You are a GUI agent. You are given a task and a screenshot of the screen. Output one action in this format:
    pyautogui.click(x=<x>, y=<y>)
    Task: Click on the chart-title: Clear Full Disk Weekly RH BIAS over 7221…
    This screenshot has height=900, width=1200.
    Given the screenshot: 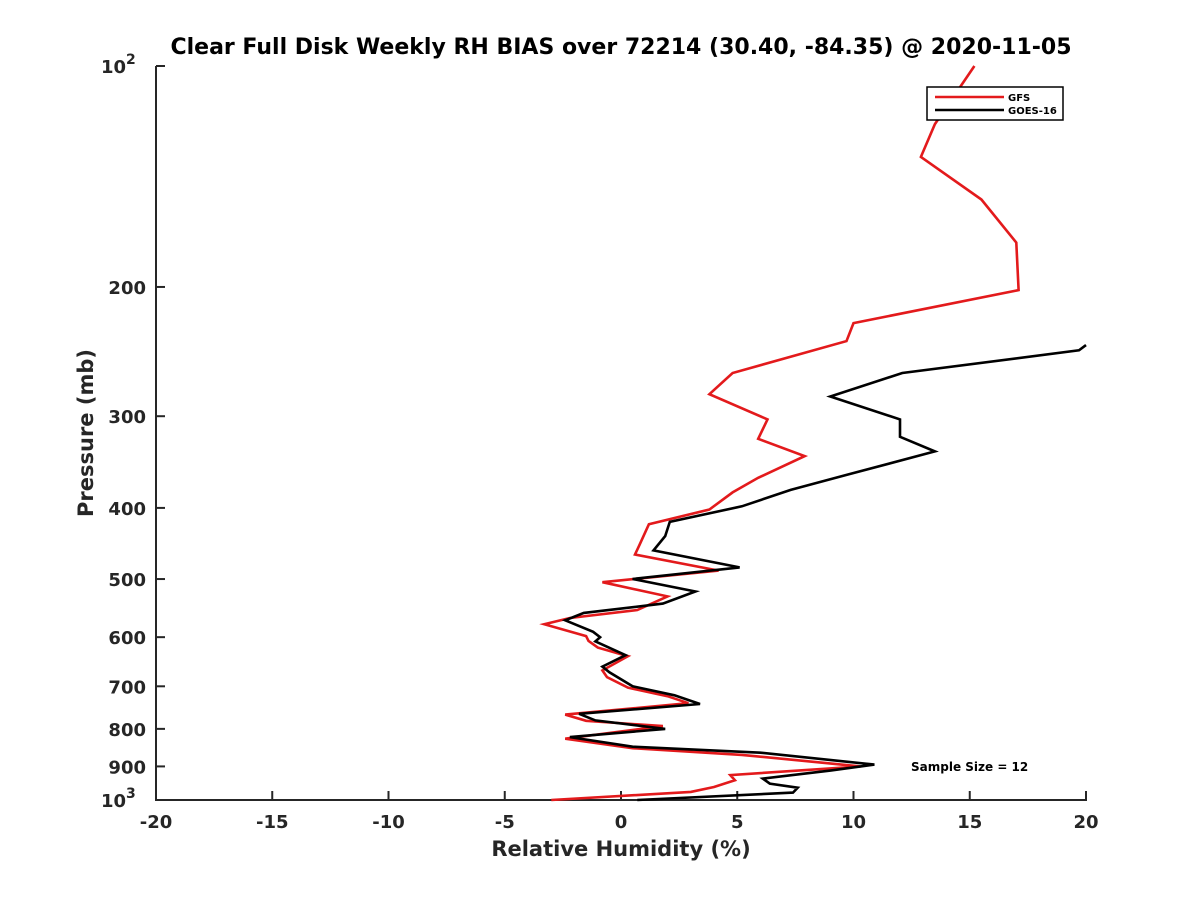 What is the action you would take?
    pyautogui.click(x=620, y=47)
    